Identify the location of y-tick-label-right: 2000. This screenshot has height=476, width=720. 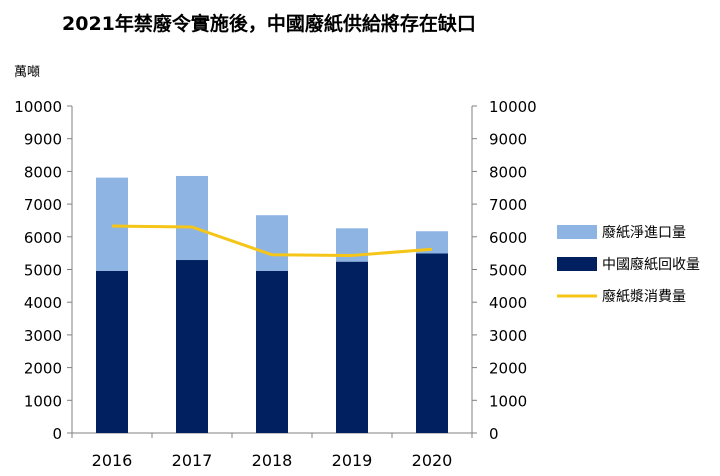
(508, 369).